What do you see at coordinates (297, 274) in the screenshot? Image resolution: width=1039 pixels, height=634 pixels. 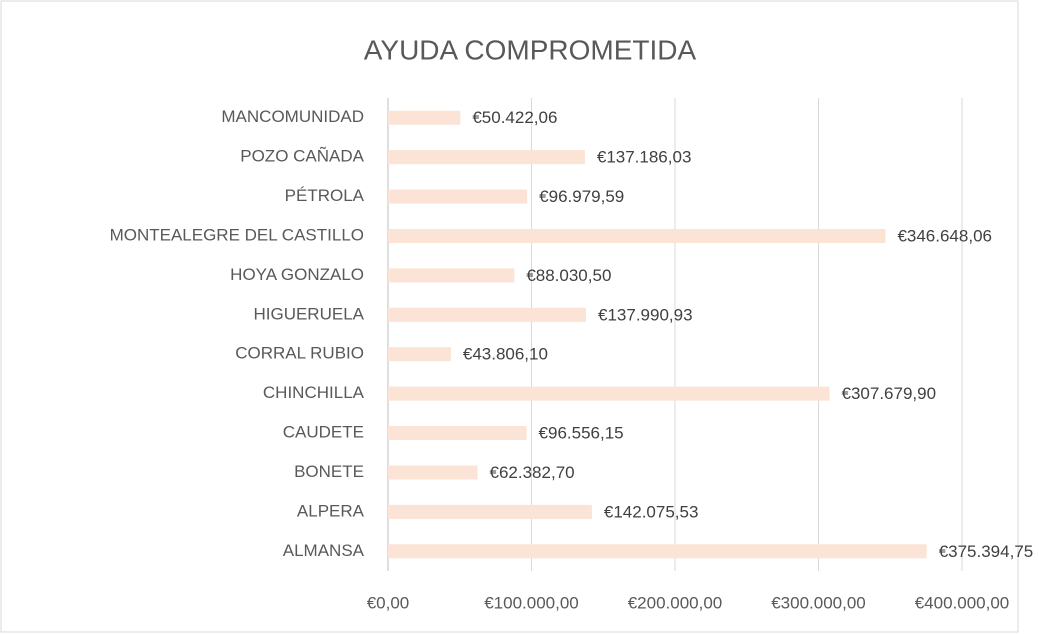 I see `y-tick-label: HOYA GONZALO` at bounding box center [297, 274].